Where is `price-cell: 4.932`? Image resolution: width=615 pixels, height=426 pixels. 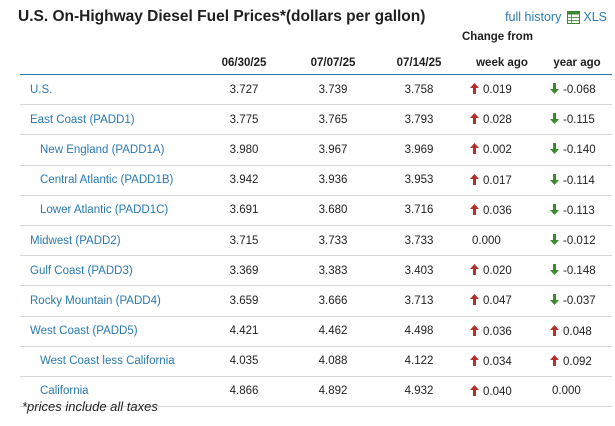 price-cell: 4.932 is located at coordinates (419, 392).